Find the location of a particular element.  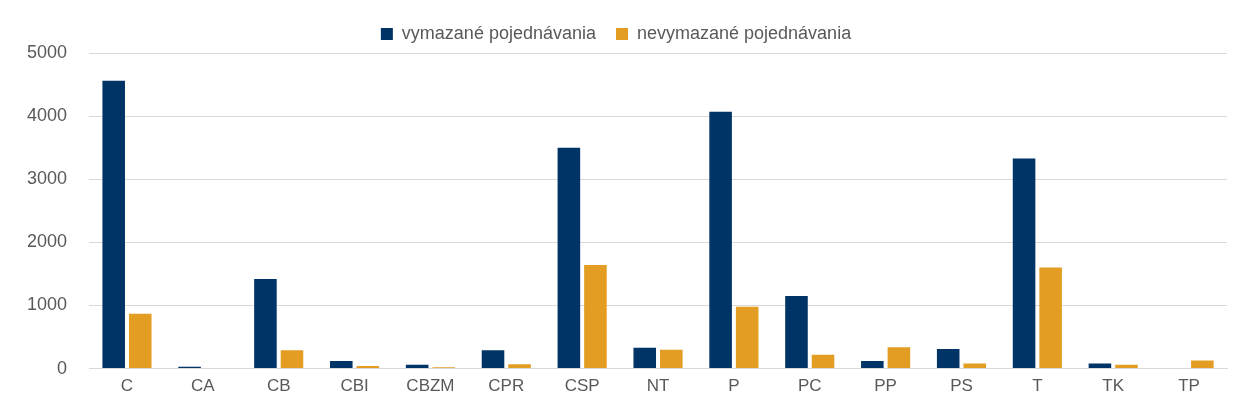

x-tick-label: CBI is located at coordinates (354, 386).